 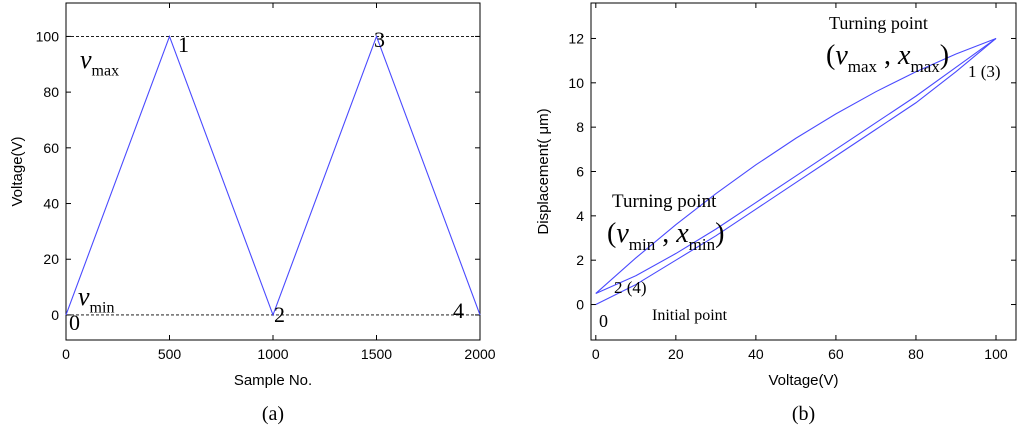 I want to click on x-axis-title: Sample No., so click(x=273, y=380).